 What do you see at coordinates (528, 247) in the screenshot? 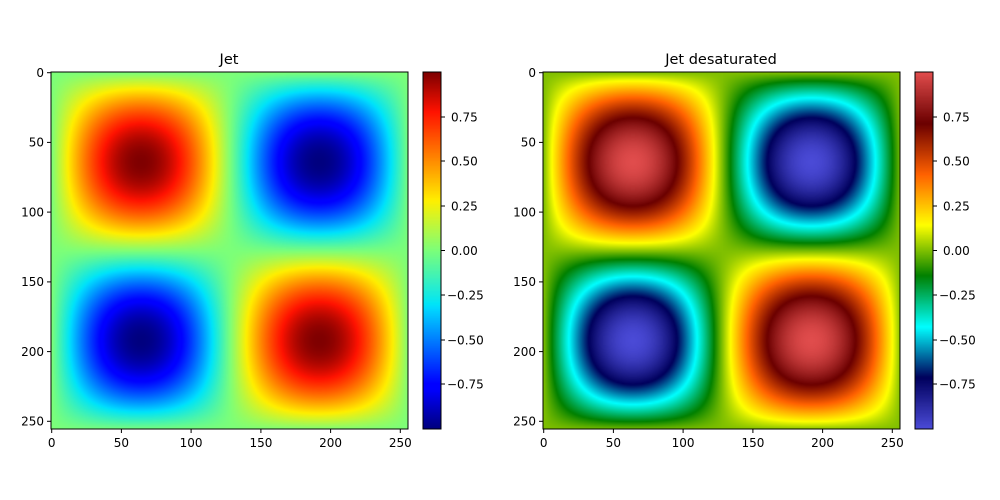
I see `y-axis-jet-desaturated: 0 50 100 150 200 250` at bounding box center [528, 247].